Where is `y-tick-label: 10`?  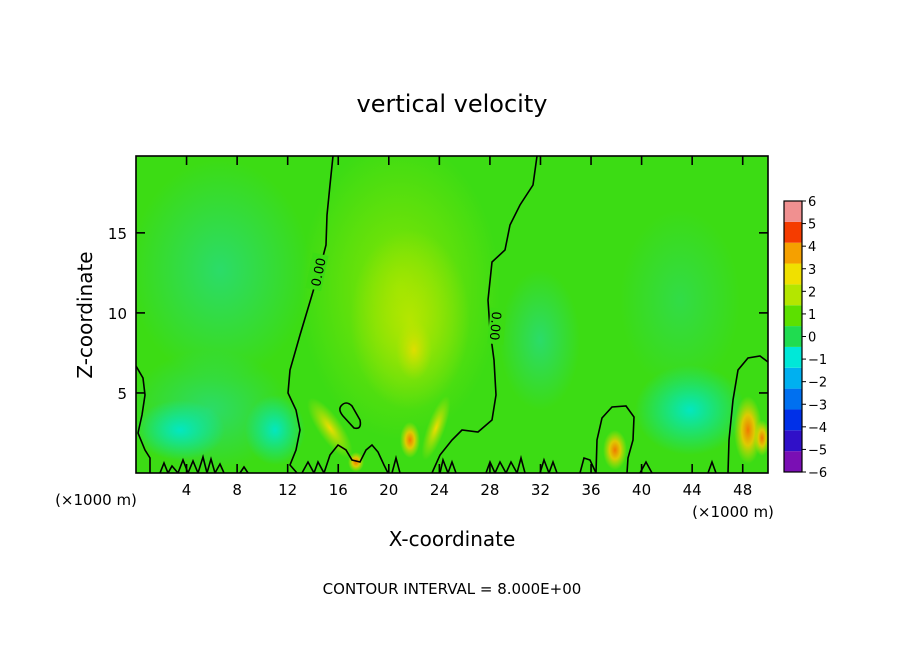 y-tick-label: 10 is located at coordinates (117, 314).